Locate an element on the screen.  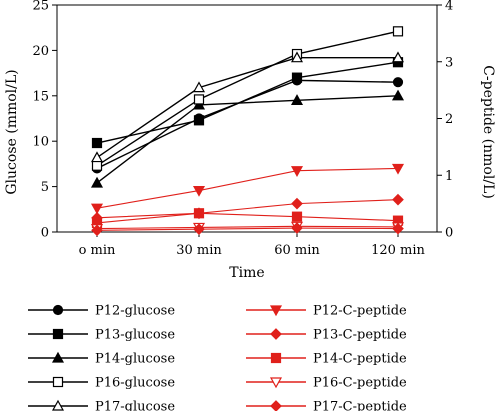
legend-item-p12-glucose: P12-glucose is located at coordinates (101, 311).